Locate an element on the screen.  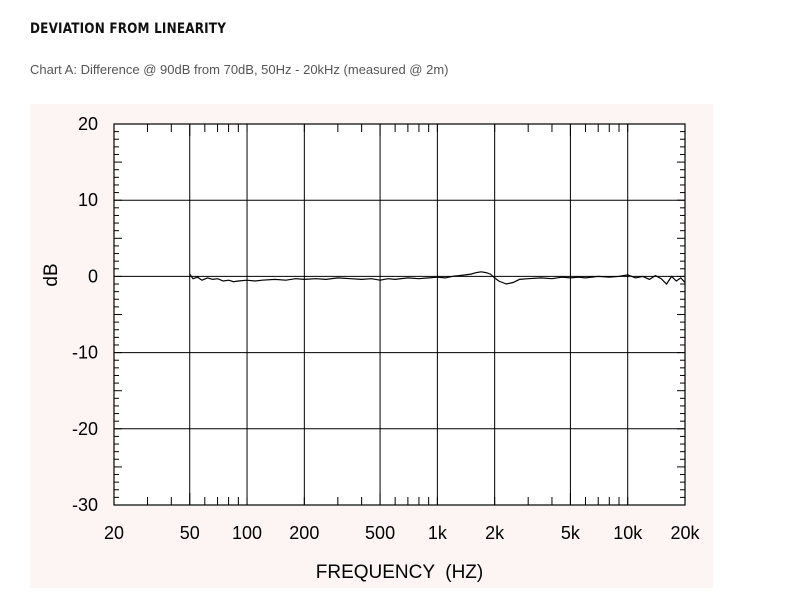
y-tick-label: 20 is located at coordinates (88, 124).